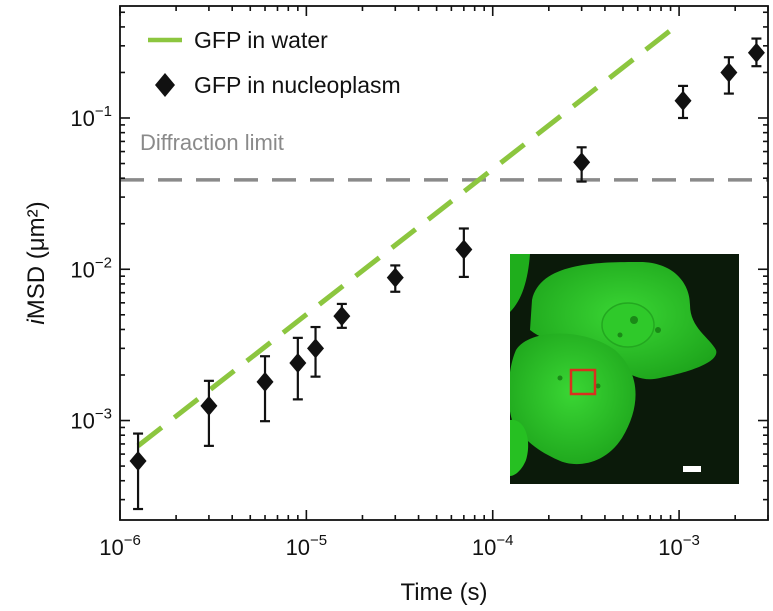  I want to click on y-tick-label: 10⁻³, so click(91, 420).